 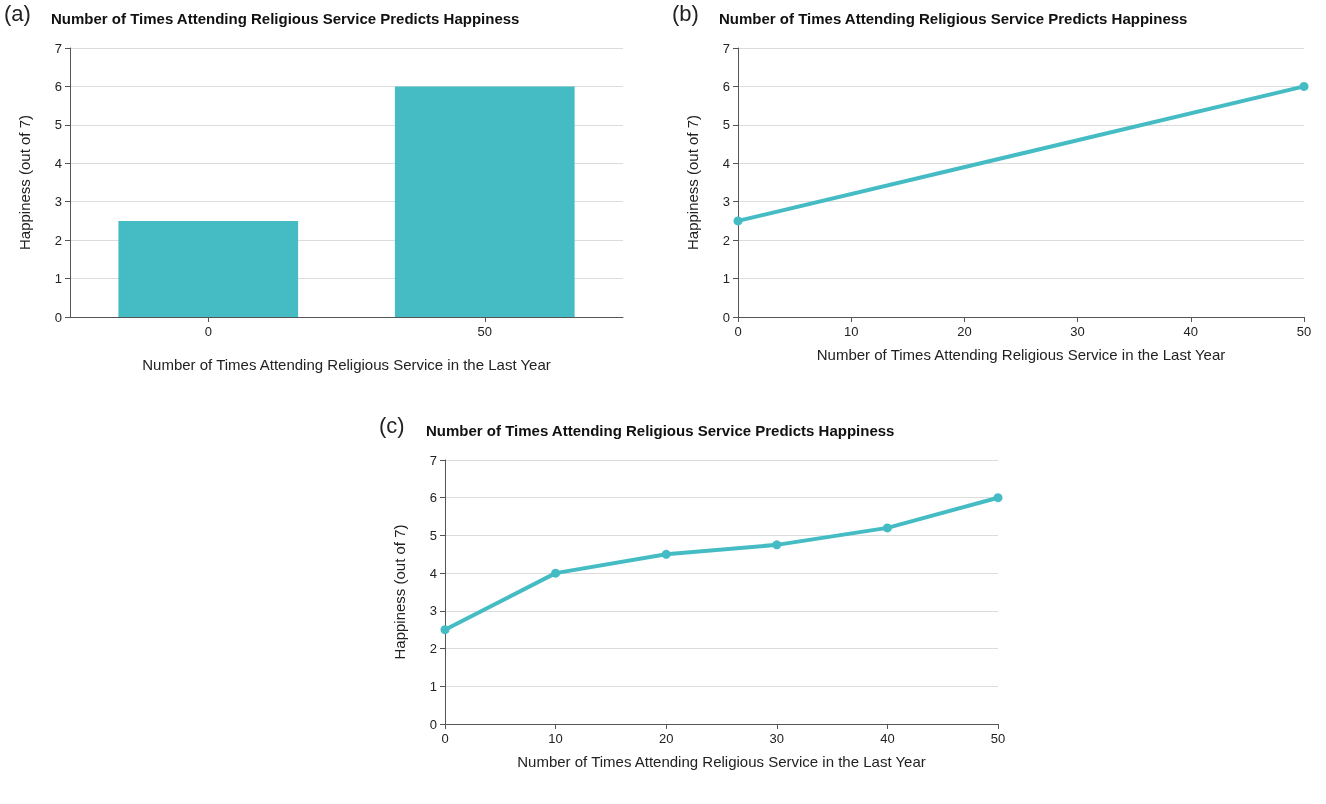 I want to click on text: (b), so click(x=685, y=13).